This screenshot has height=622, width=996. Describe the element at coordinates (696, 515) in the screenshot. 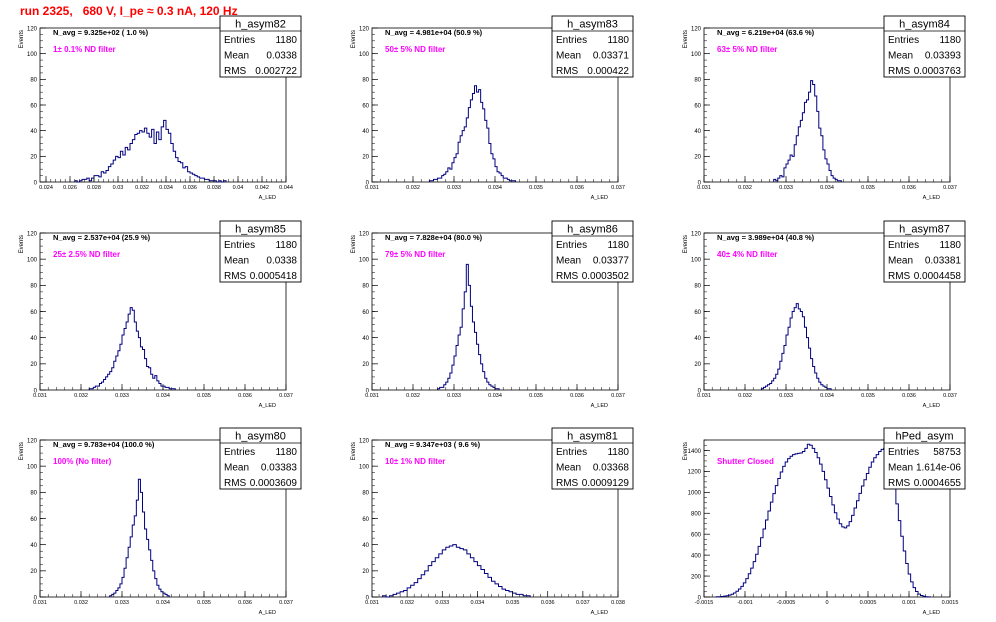

I see `y-tick-label: 800` at that location.